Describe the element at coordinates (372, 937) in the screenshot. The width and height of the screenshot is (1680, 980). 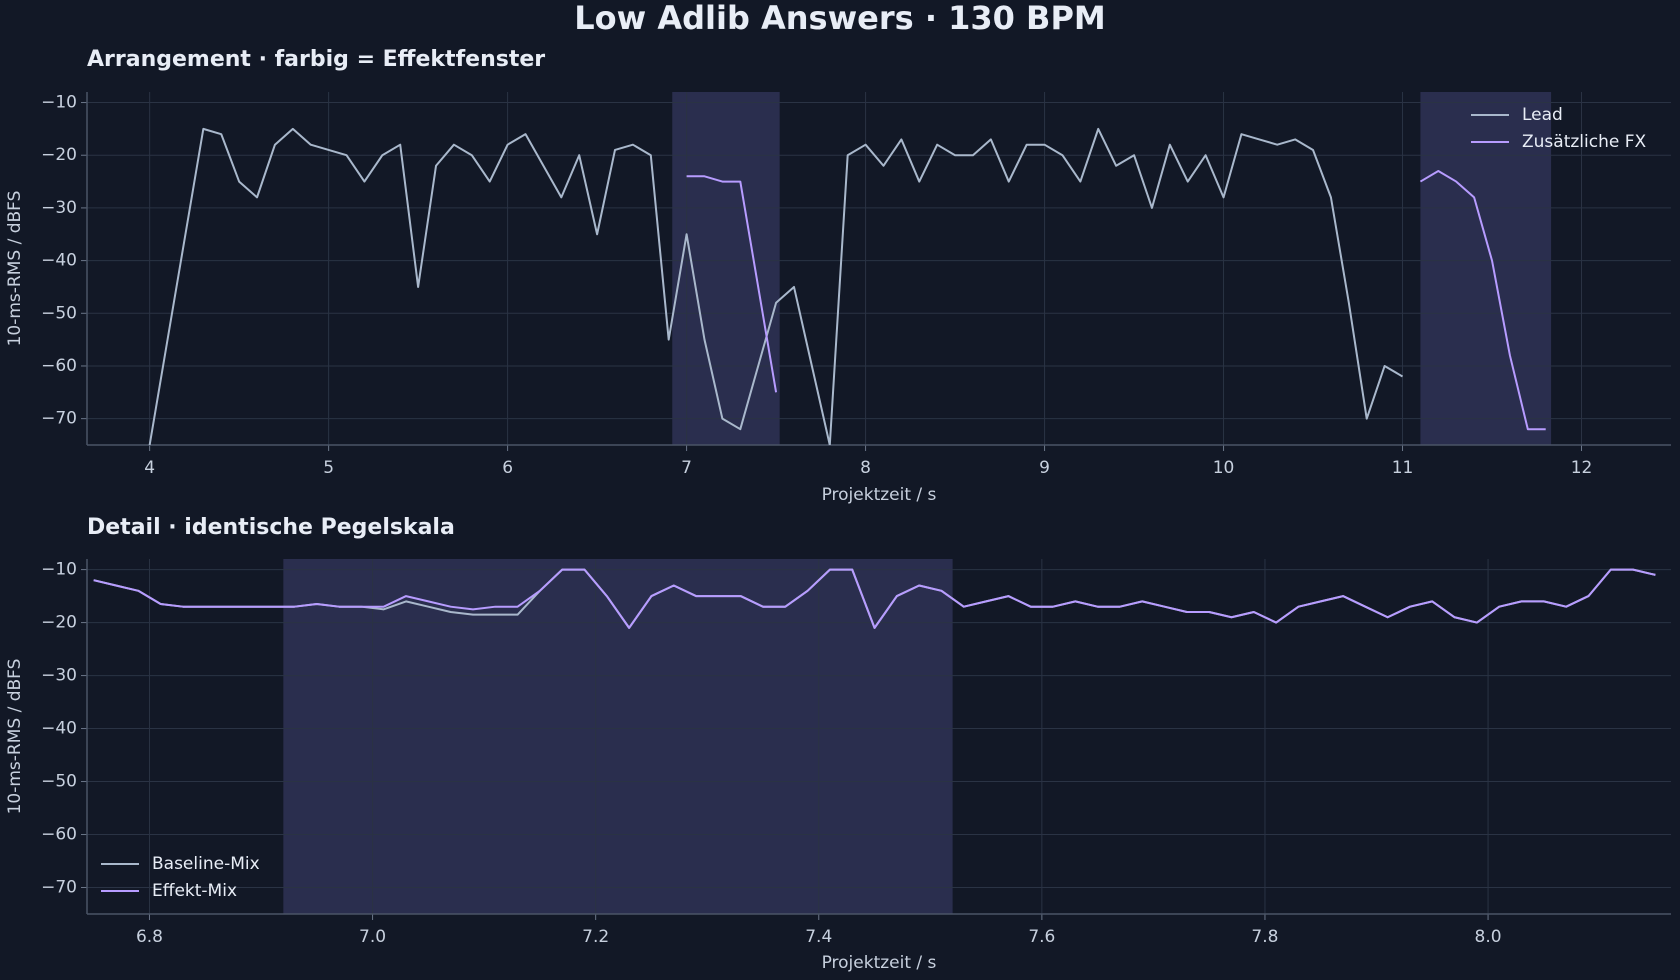
I see `x-tick-label: 7.0` at that location.